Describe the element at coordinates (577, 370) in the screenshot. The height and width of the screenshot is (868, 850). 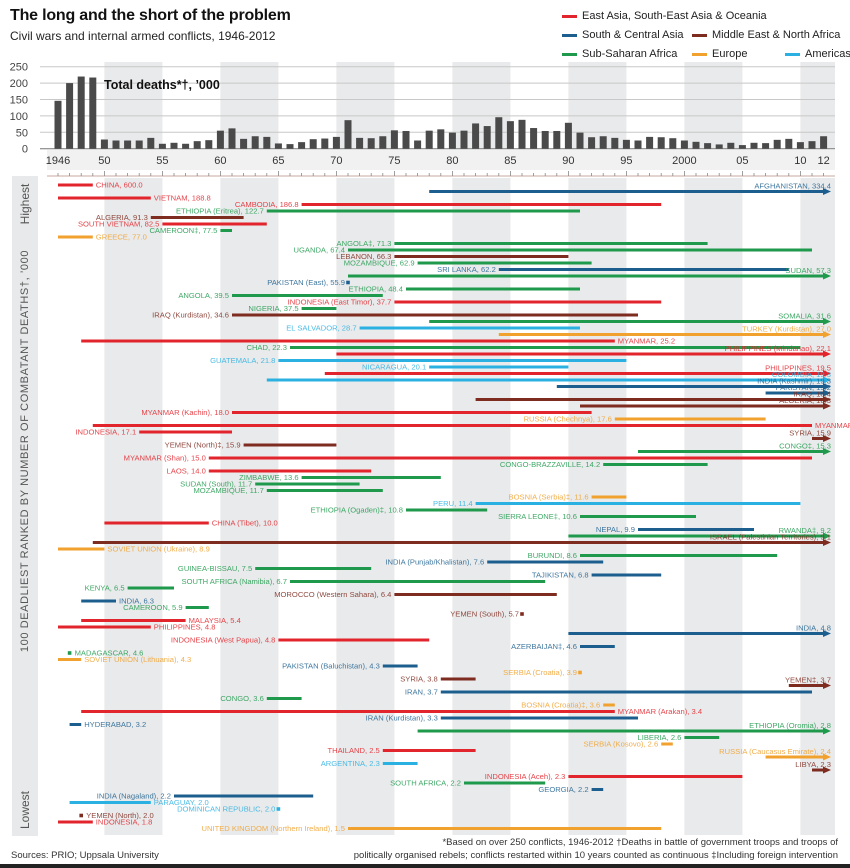
I see `conflict-row: PHILIPPINES, 19.5` at that location.